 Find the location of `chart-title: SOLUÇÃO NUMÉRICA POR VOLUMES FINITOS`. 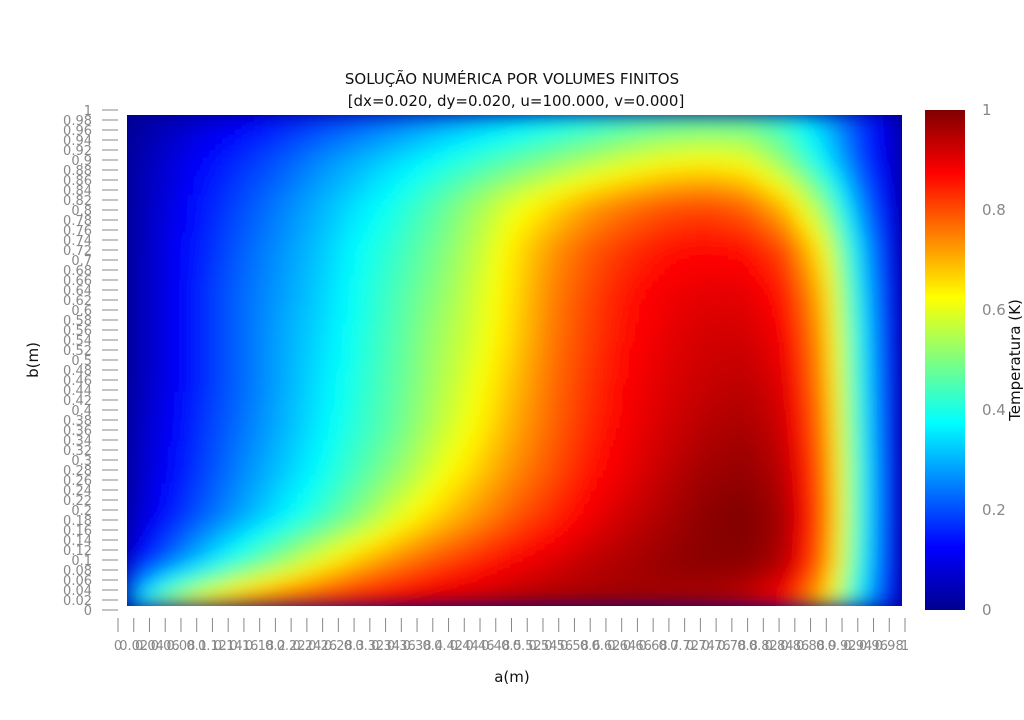

chart-title: SOLUÇÃO NUMÉRICA POR VOLUMES FINITOS is located at coordinates (512, 78).